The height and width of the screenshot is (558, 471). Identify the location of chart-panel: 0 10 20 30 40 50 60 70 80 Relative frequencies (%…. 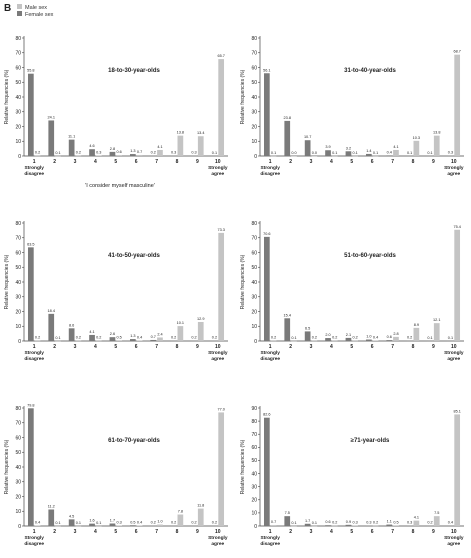
(116, 112).